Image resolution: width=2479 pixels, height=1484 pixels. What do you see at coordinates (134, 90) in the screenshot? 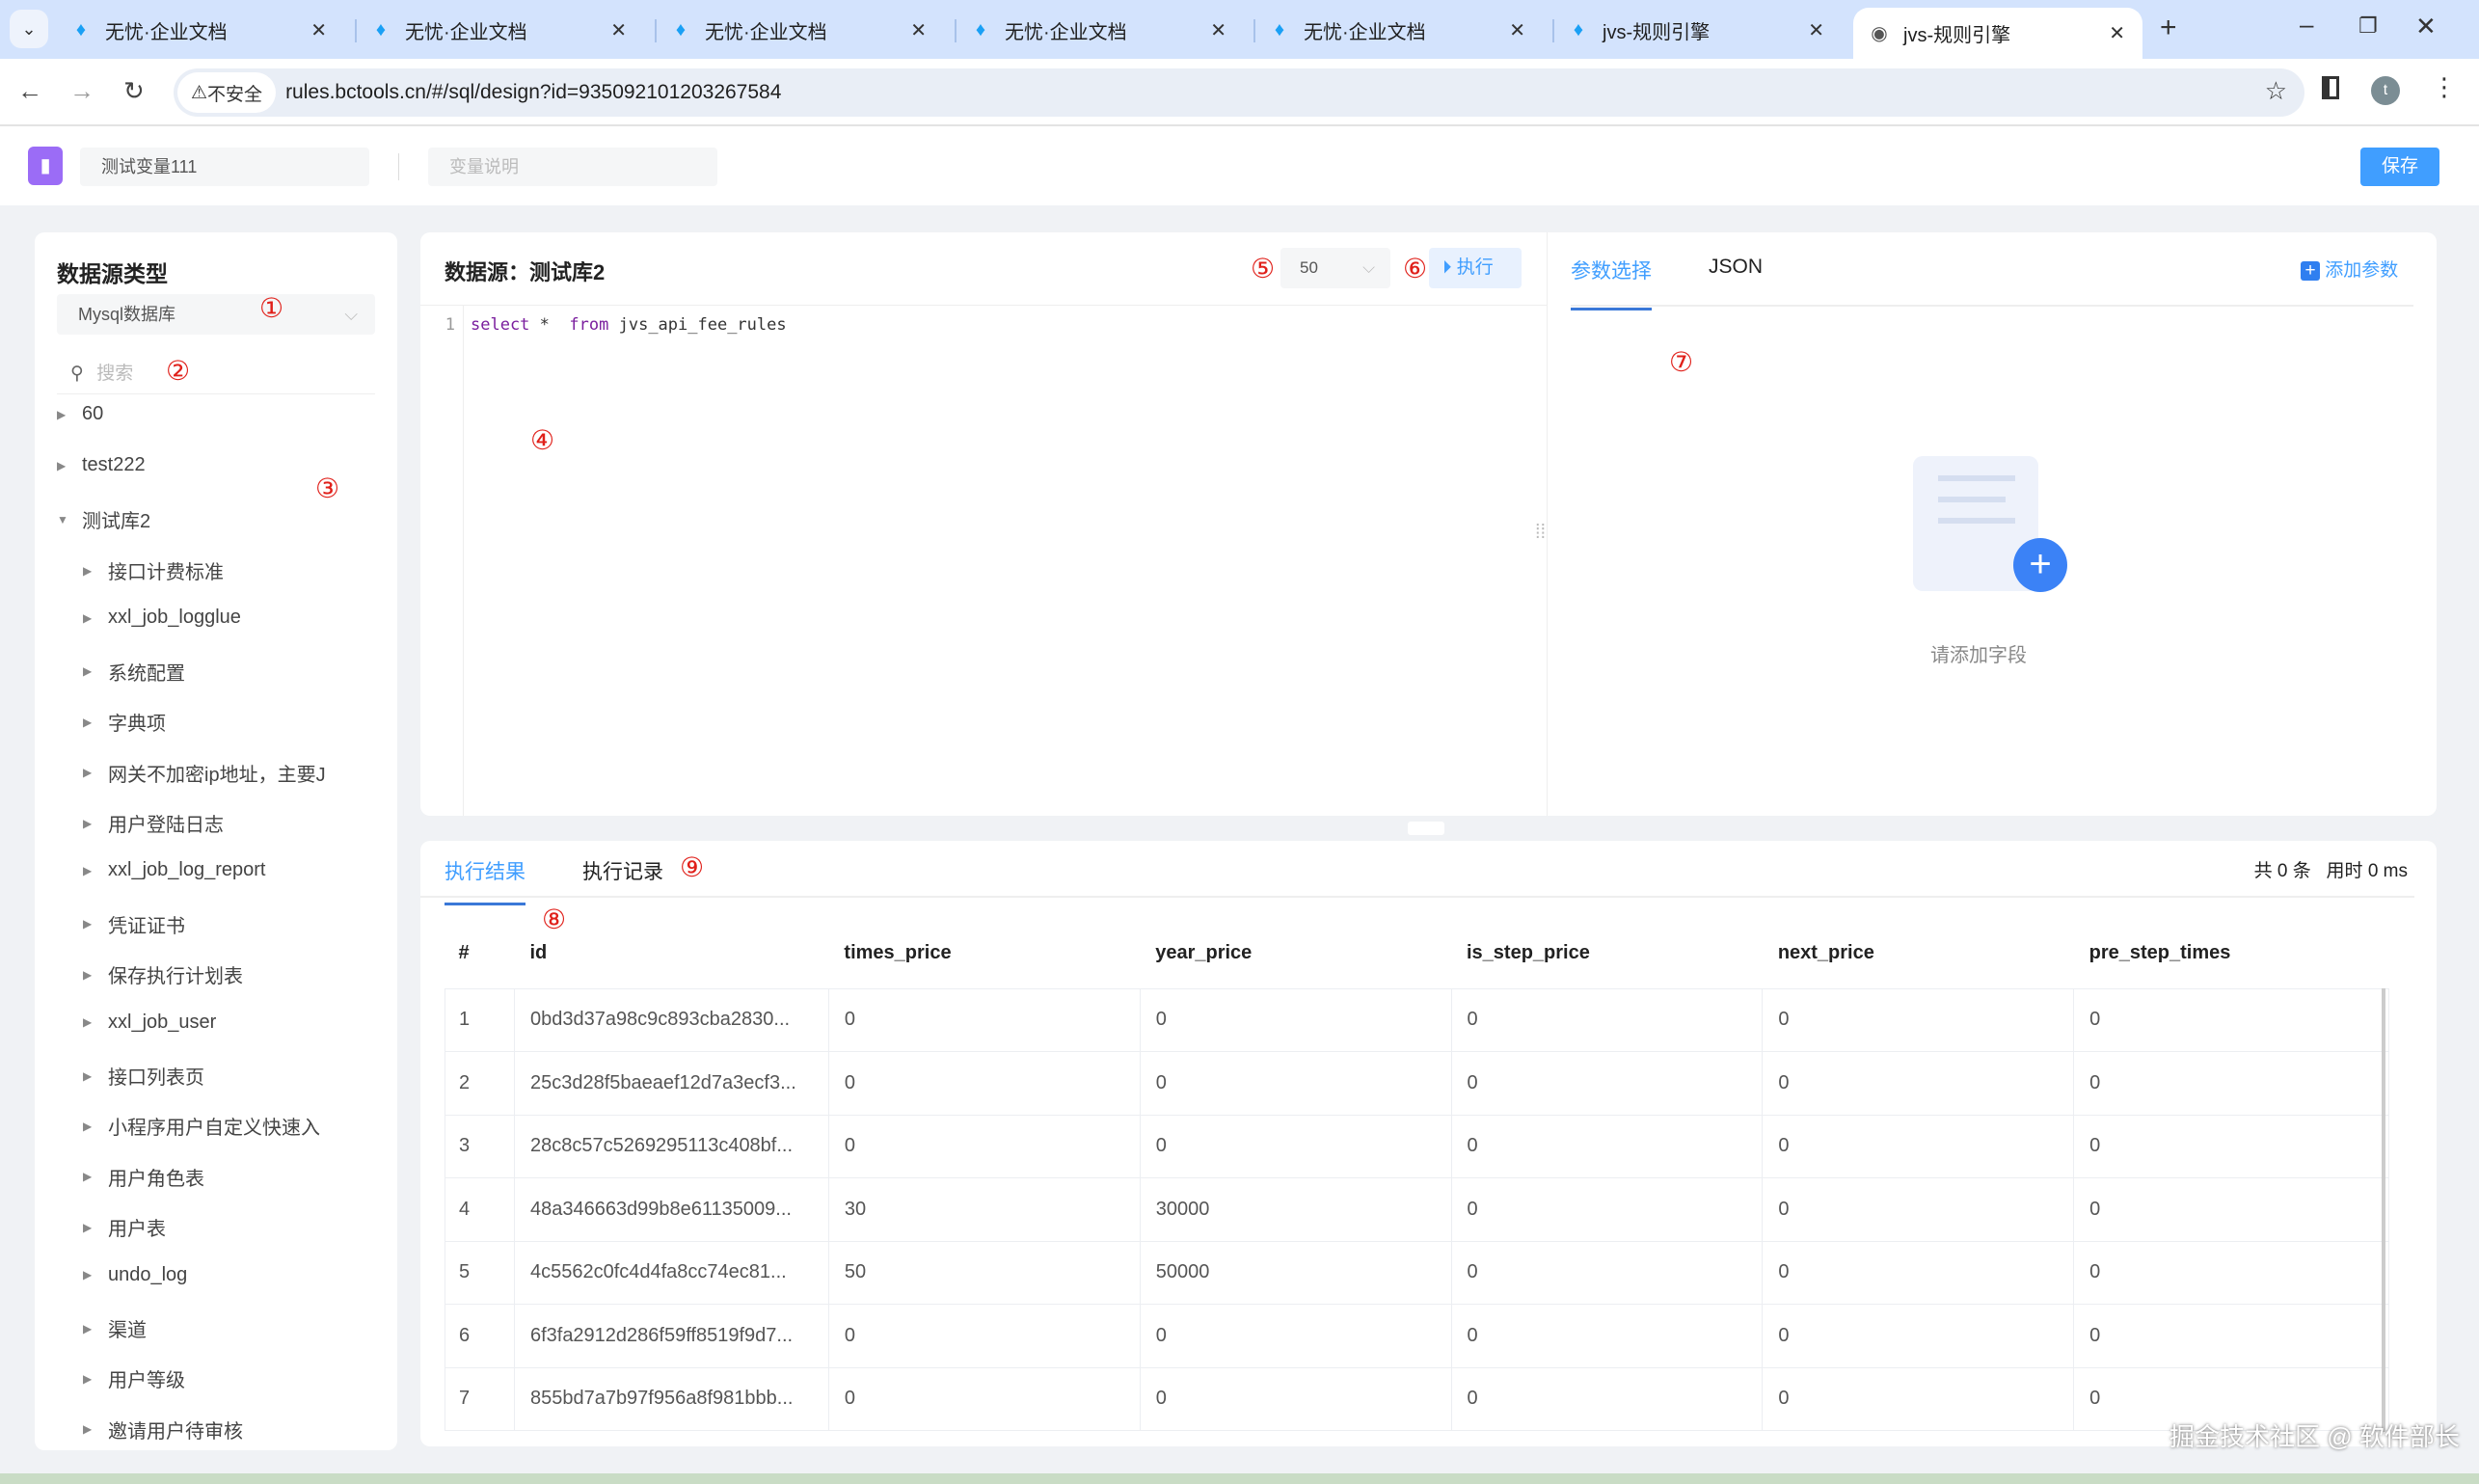
I see `reload-icon: ↻` at bounding box center [134, 90].